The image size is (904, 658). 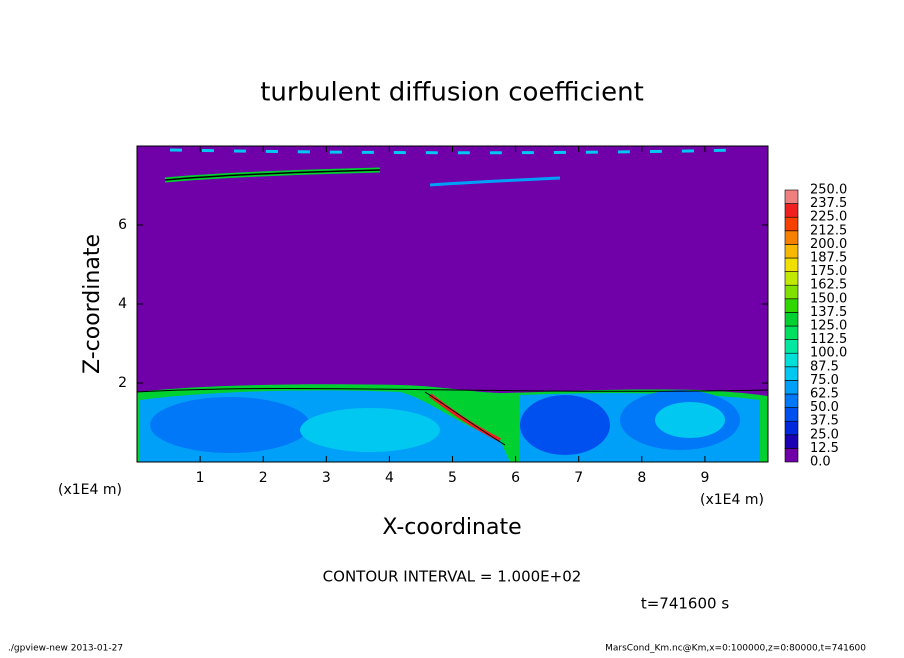 I want to click on colorbar-label: 0.0, so click(x=820, y=462).